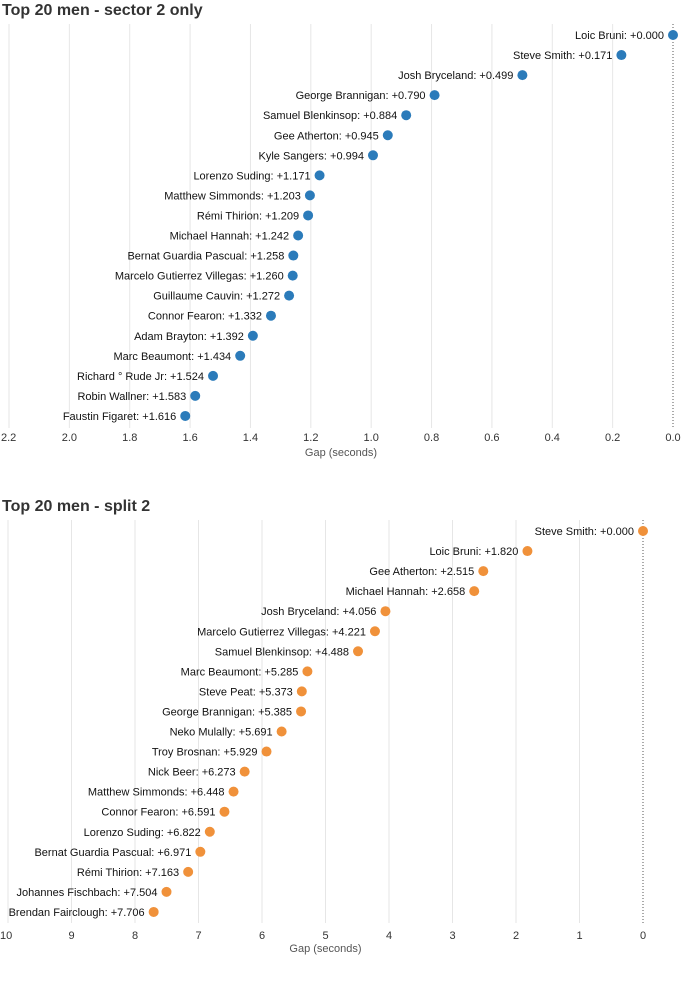 This screenshot has height=984, width=684. I want to click on data-label: Guillaume Cauvin: +1.272, so click(216, 297).